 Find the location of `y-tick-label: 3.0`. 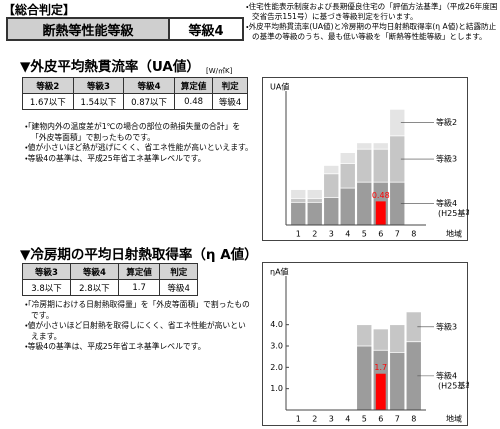

y-tick-label: 3.0 is located at coordinates (276, 346).